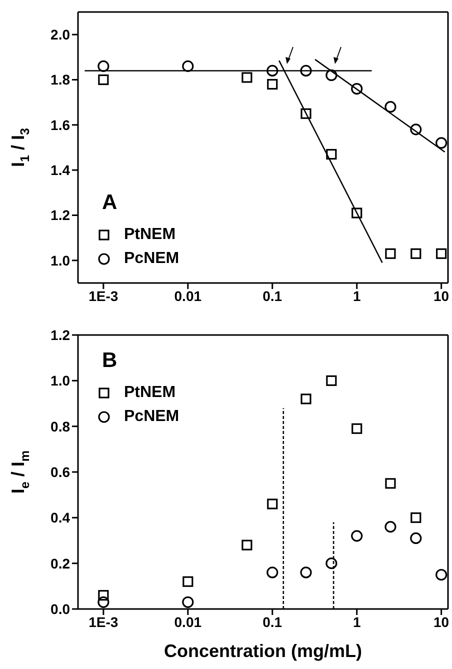  Describe the element at coordinates (110, 203) in the screenshot. I see `annotation: A` at that location.